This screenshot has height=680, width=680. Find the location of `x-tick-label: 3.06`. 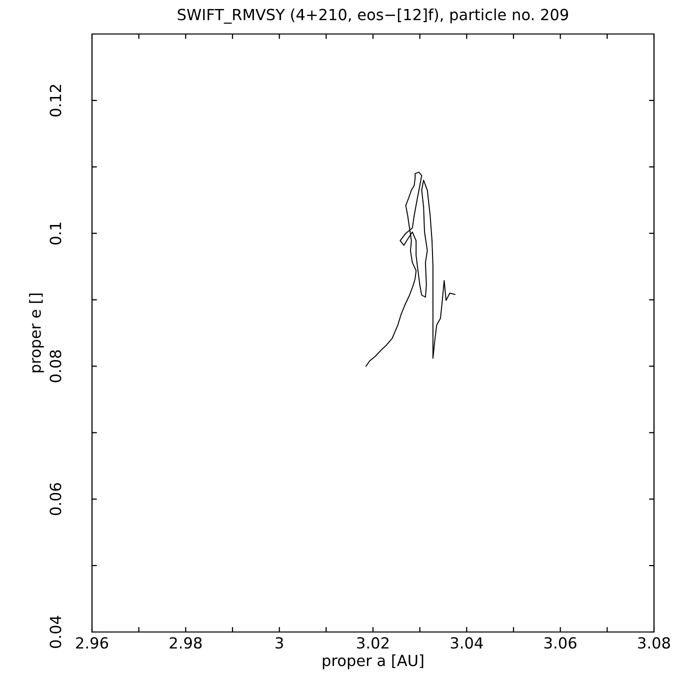

x-tick-label: 3.06 is located at coordinates (560, 643).